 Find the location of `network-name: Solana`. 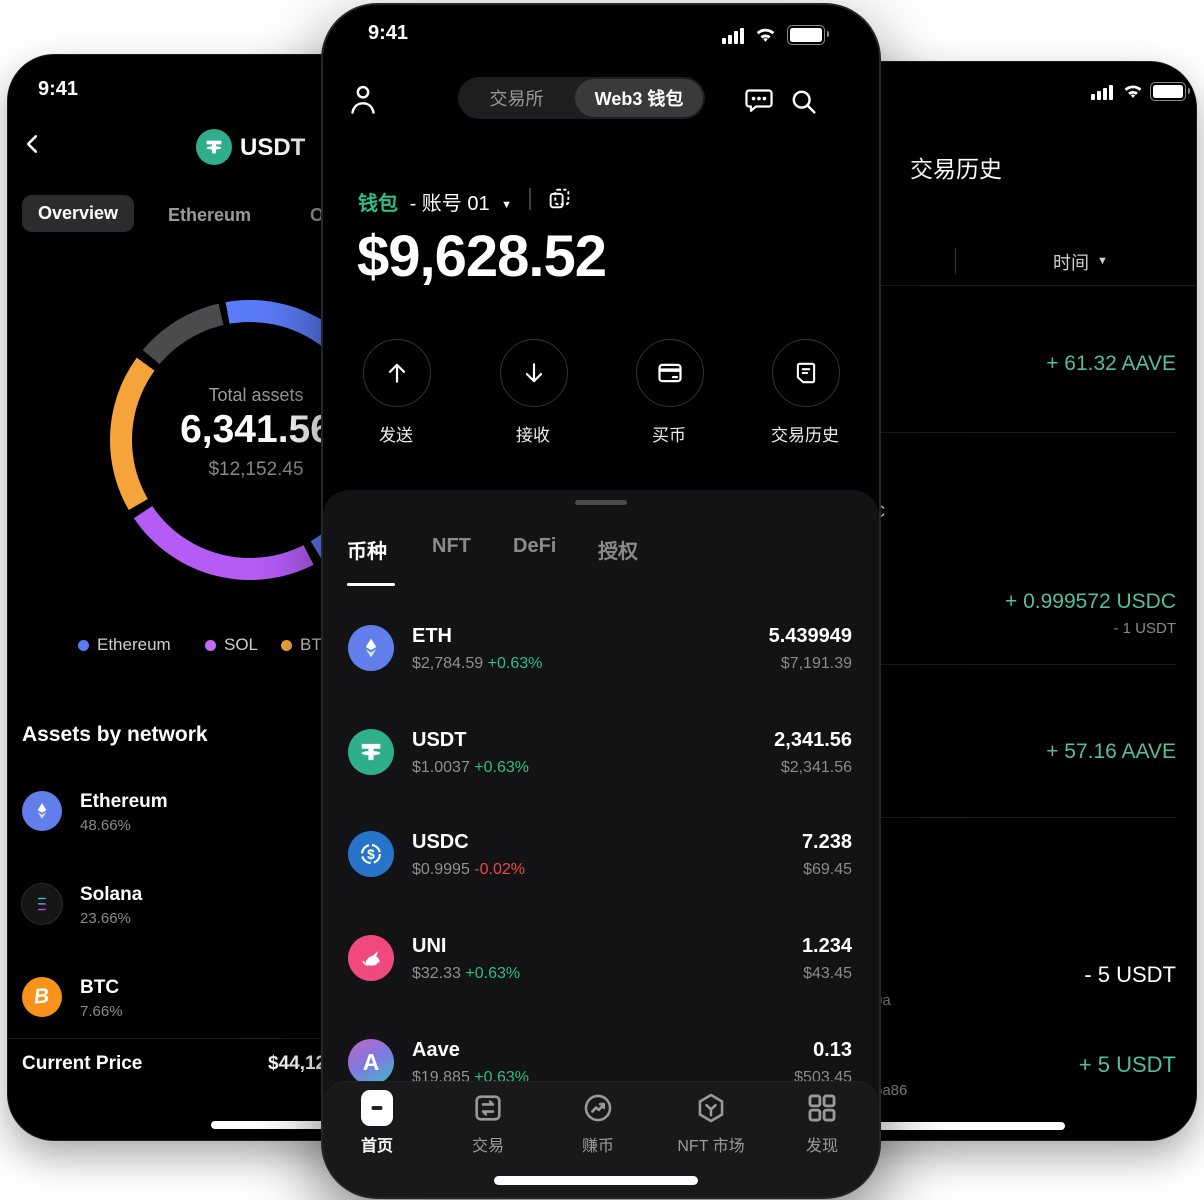

network-name: Solana is located at coordinates (111, 894).